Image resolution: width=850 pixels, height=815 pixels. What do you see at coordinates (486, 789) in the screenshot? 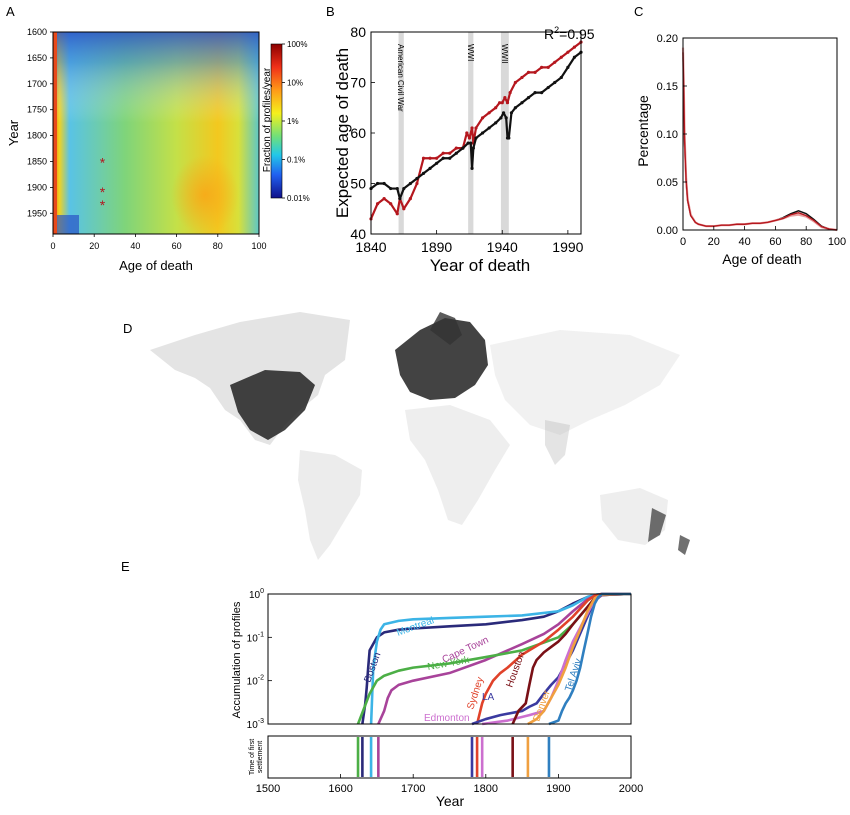
I see `e-xtick-label: 1800` at bounding box center [486, 789].